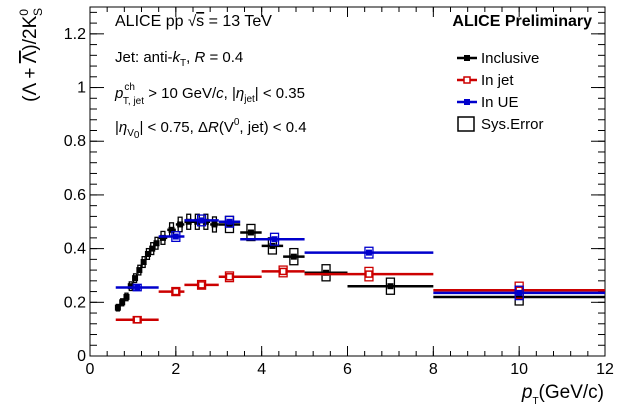 The image size is (620, 414). What do you see at coordinates (347, 369) in the screenshot?
I see `x-tick-label: 6` at bounding box center [347, 369].